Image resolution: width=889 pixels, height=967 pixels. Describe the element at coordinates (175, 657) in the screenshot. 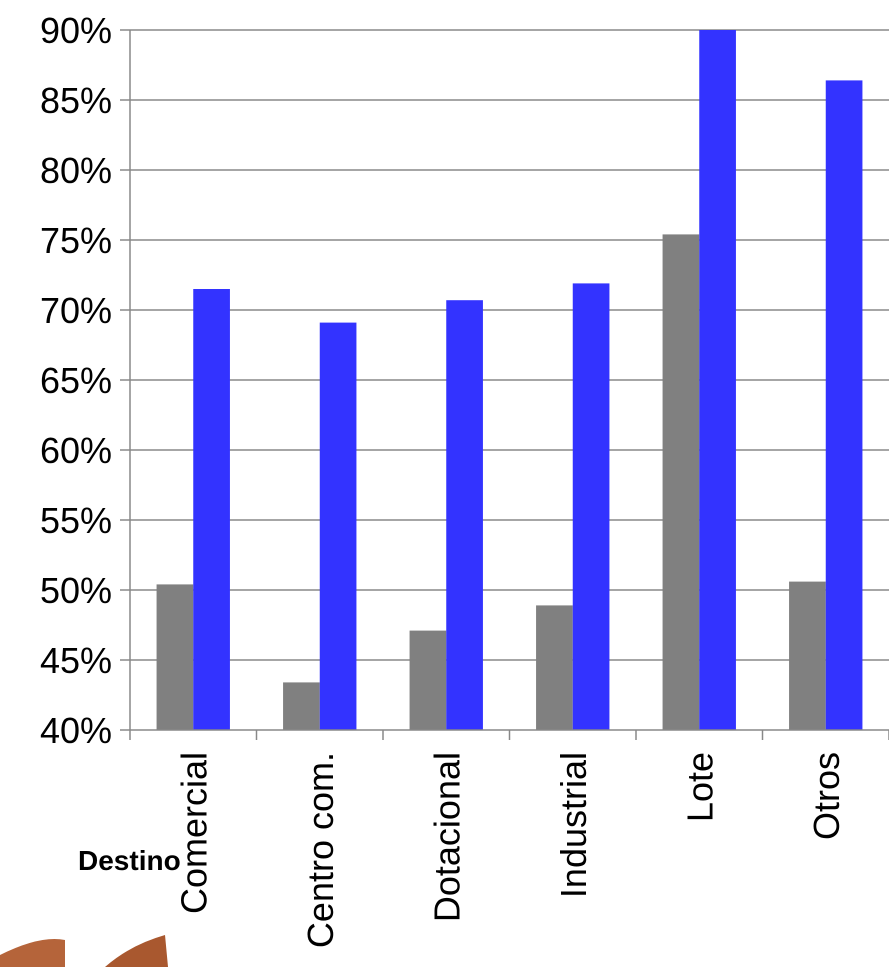

I see `bar-series1-comercial` at that location.